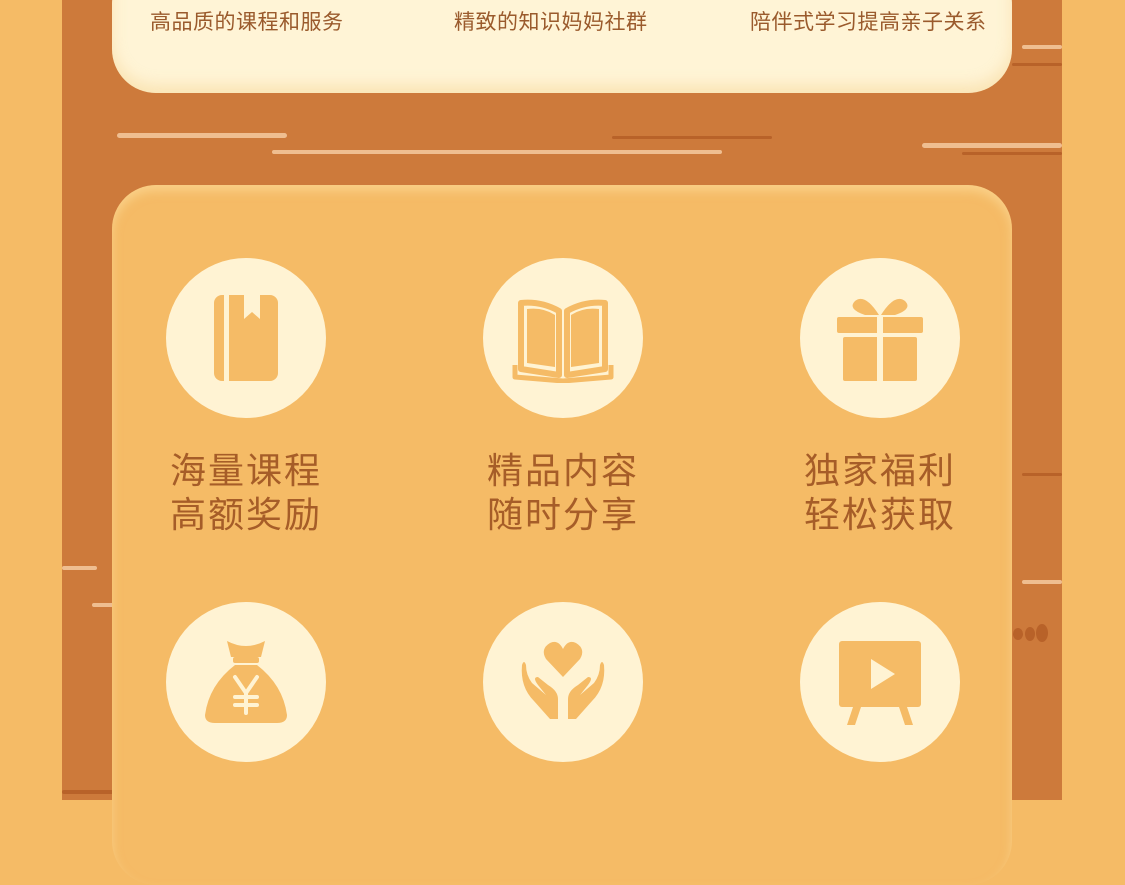  What do you see at coordinates (246, 338) in the screenshot?
I see `bookmark-book-icon` at bounding box center [246, 338].